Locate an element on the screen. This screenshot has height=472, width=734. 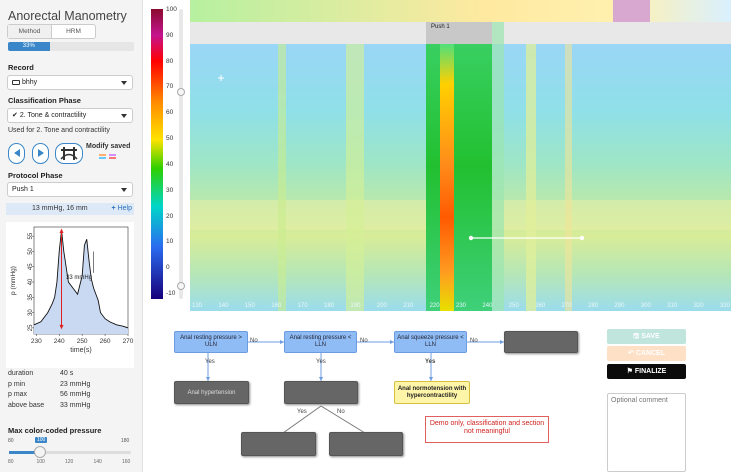
cancel-button: ↶ CANCEL is located at coordinates (646, 353).